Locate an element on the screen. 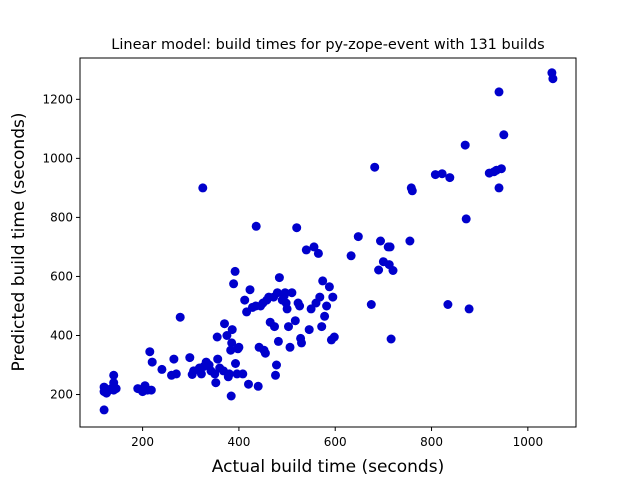  y-tick-label: 1000 is located at coordinates (57, 158).